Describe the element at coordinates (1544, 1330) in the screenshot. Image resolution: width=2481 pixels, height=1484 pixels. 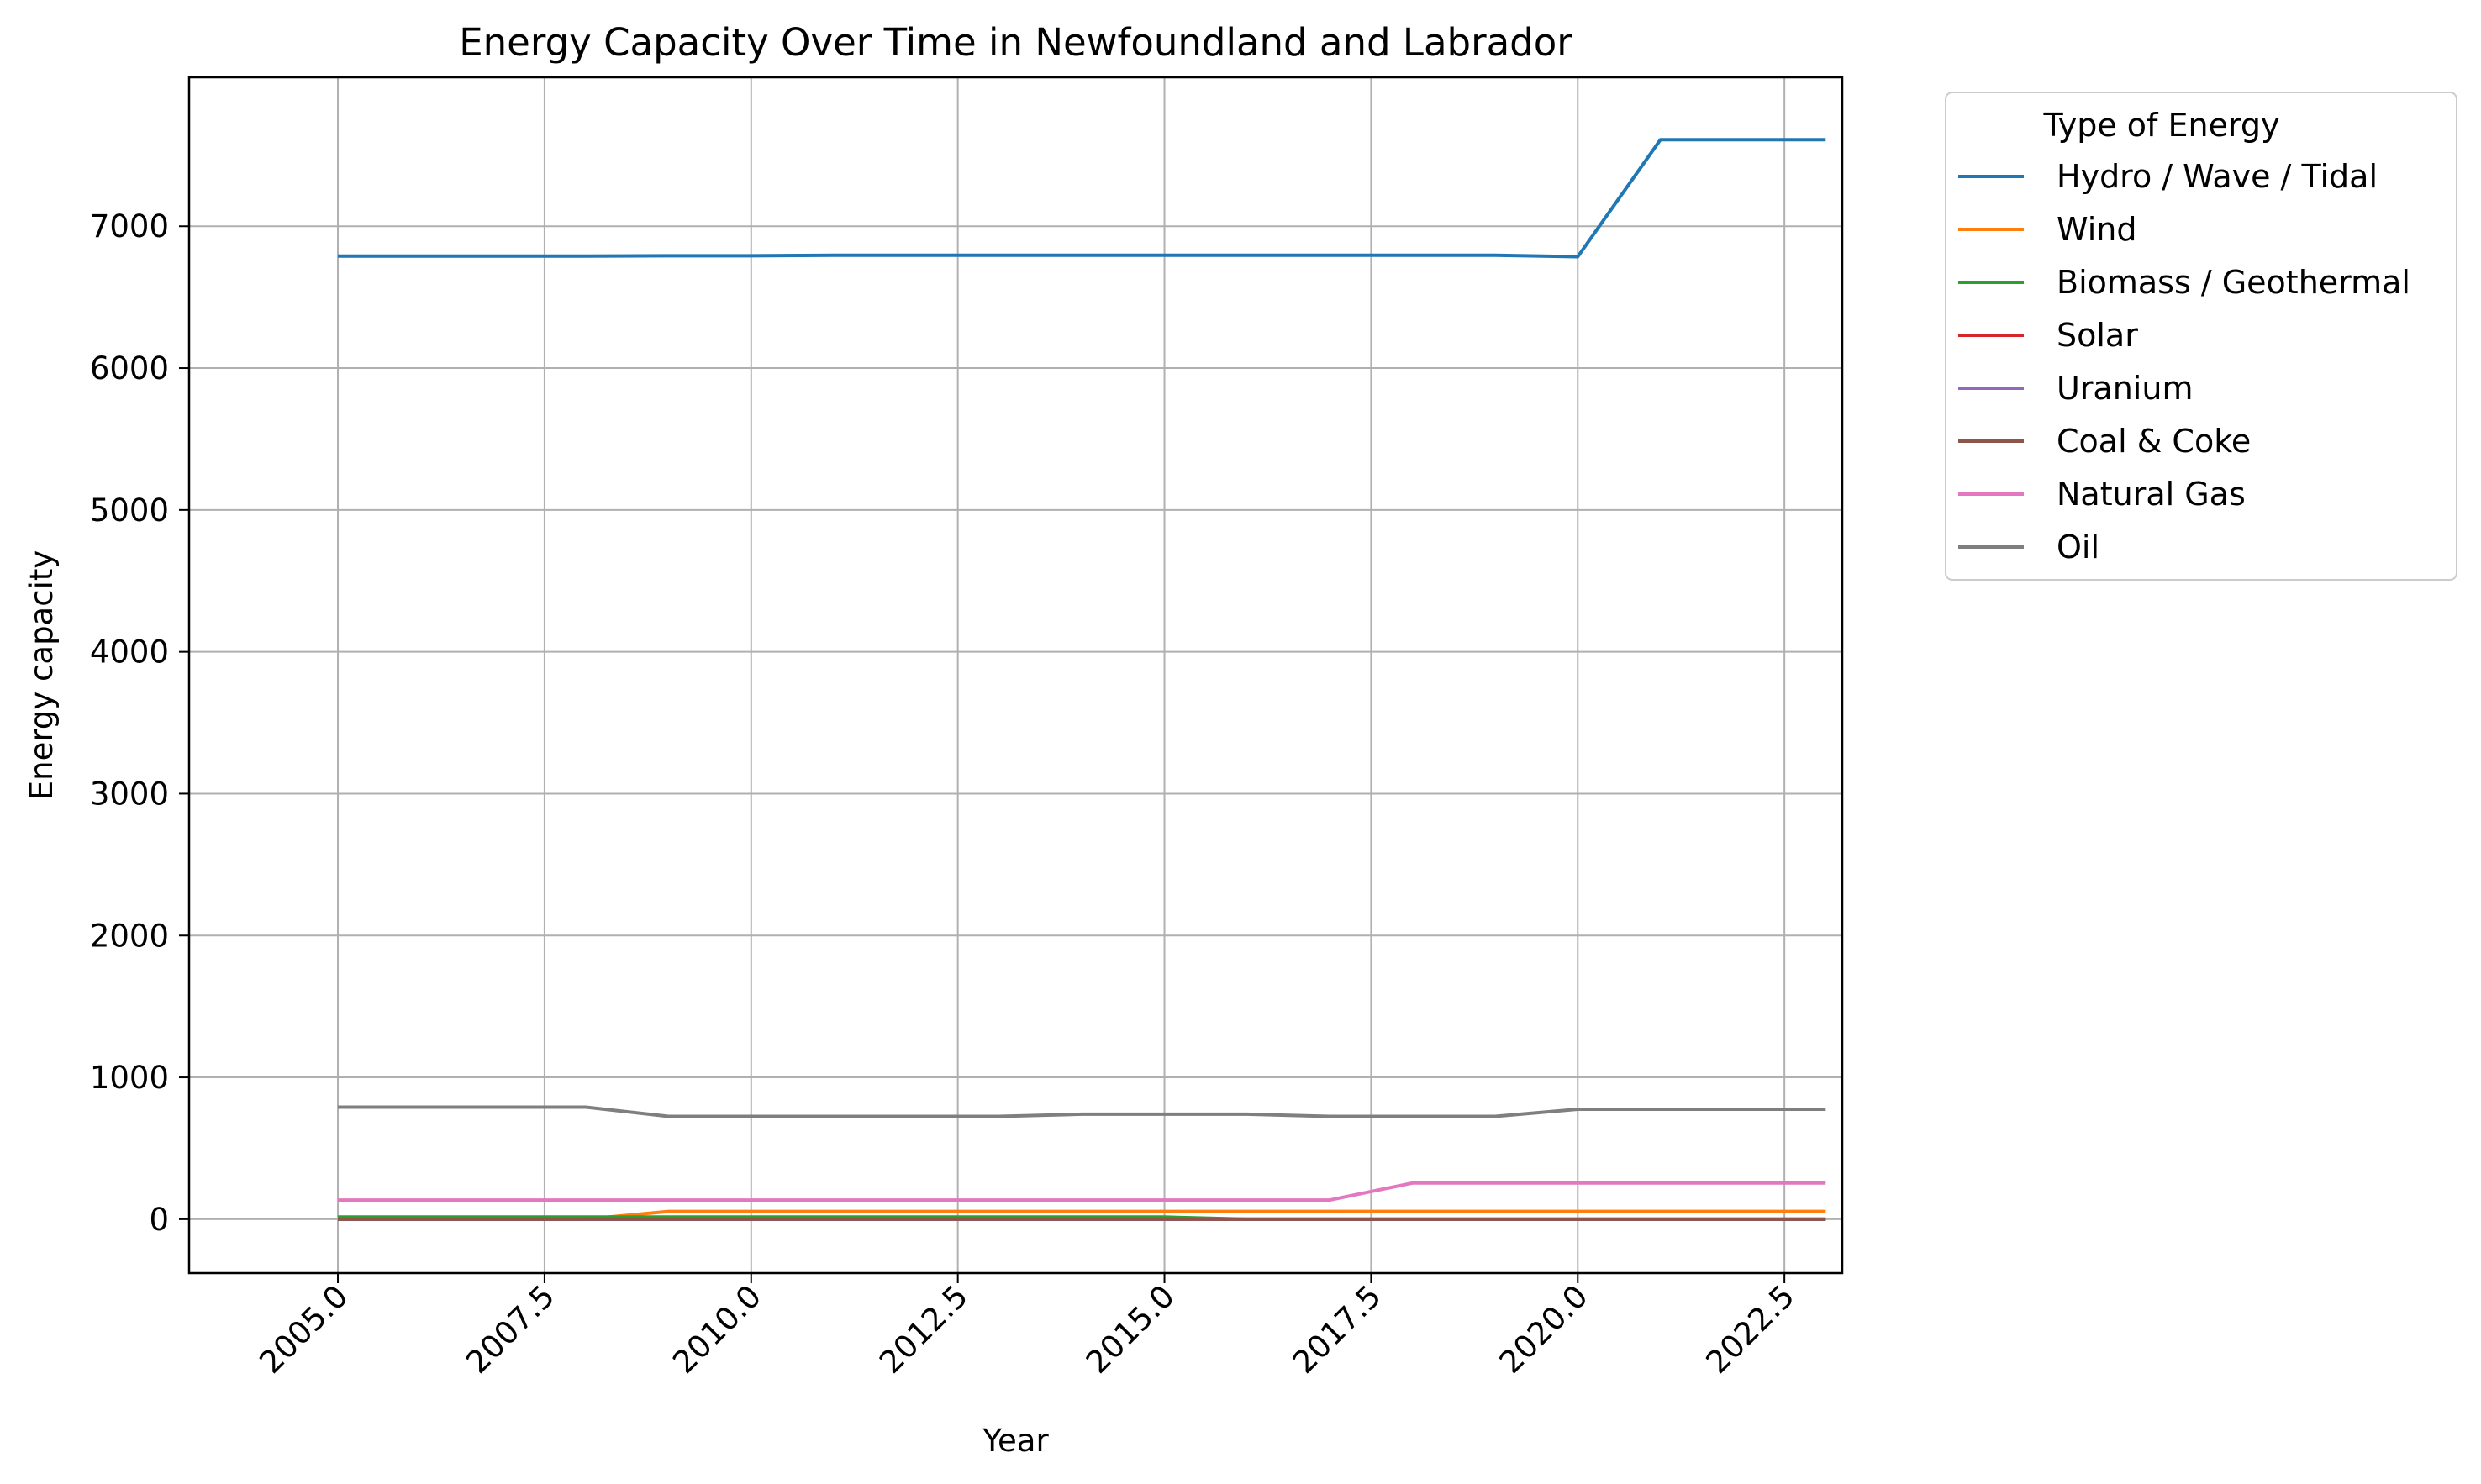
I see `x-tick-label: 2020.0` at that location.